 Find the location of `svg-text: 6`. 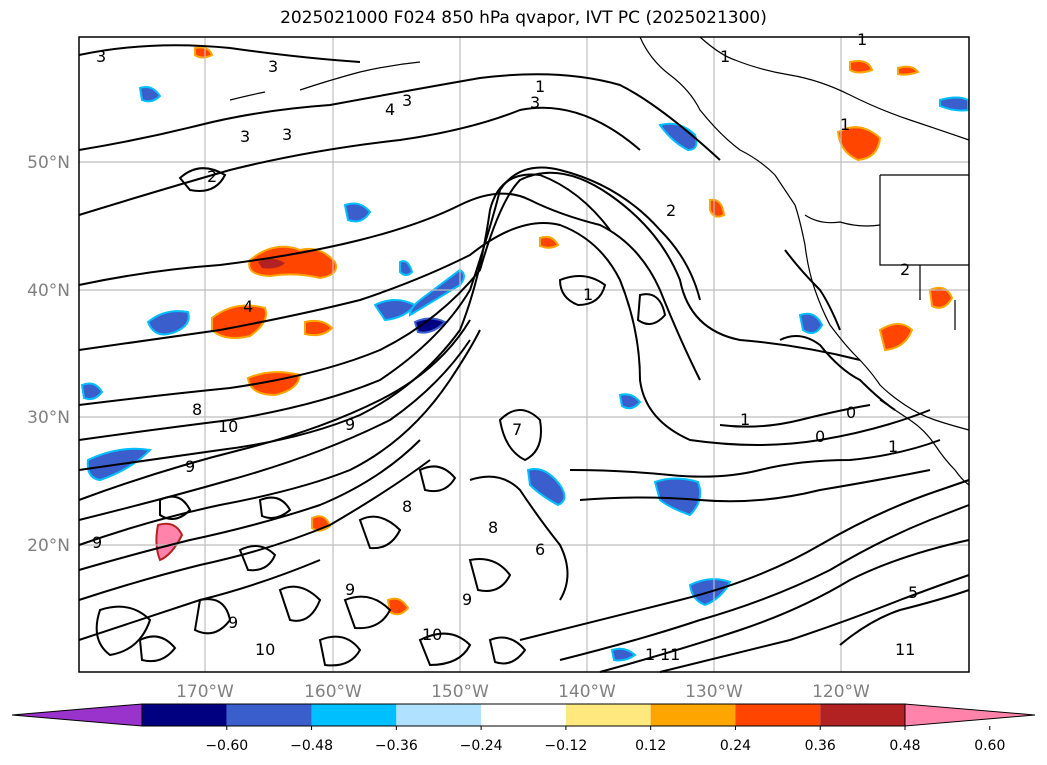

svg-text: 6 is located at coordinates (540, 549).